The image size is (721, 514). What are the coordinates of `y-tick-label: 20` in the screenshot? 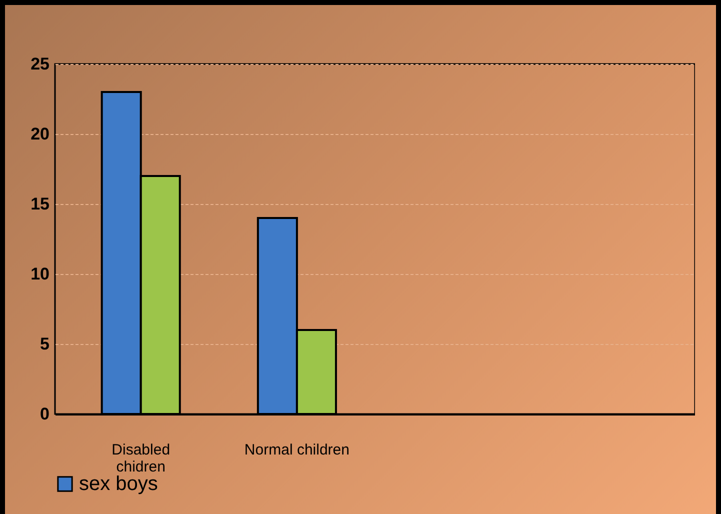 It's located at (40, 134).